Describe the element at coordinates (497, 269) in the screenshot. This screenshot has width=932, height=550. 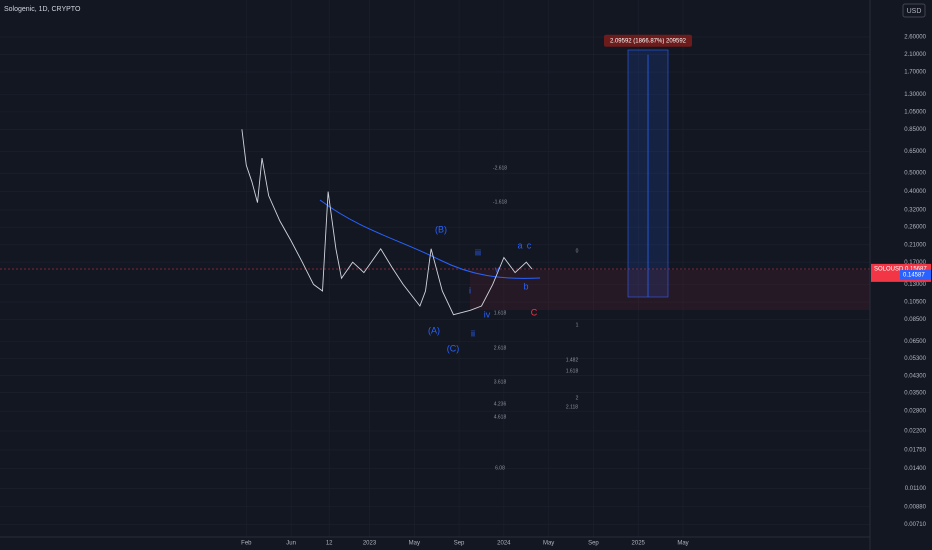
I see `annotation: v` at that location.